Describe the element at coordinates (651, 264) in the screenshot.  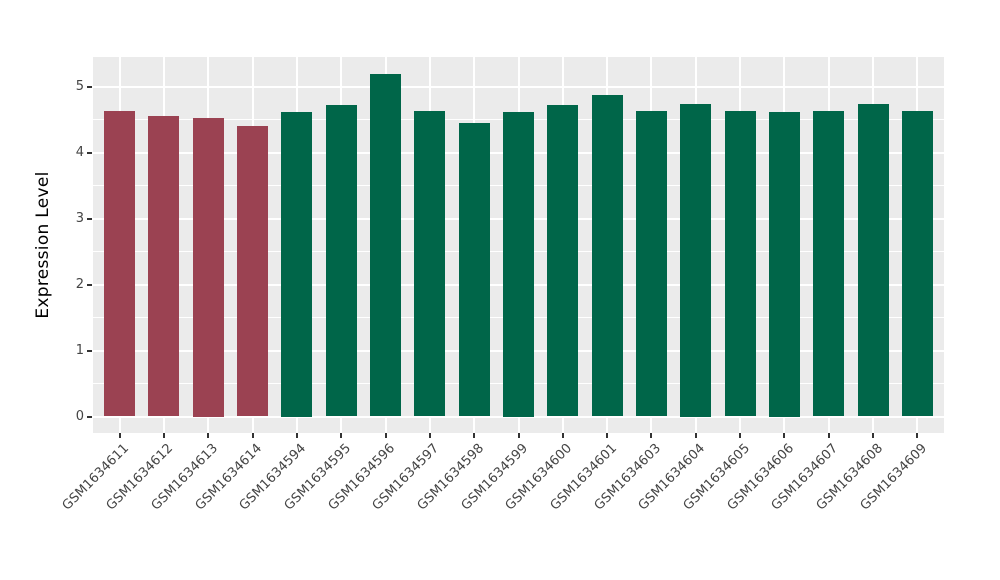
I see `bar-GSM1634603` at that location.